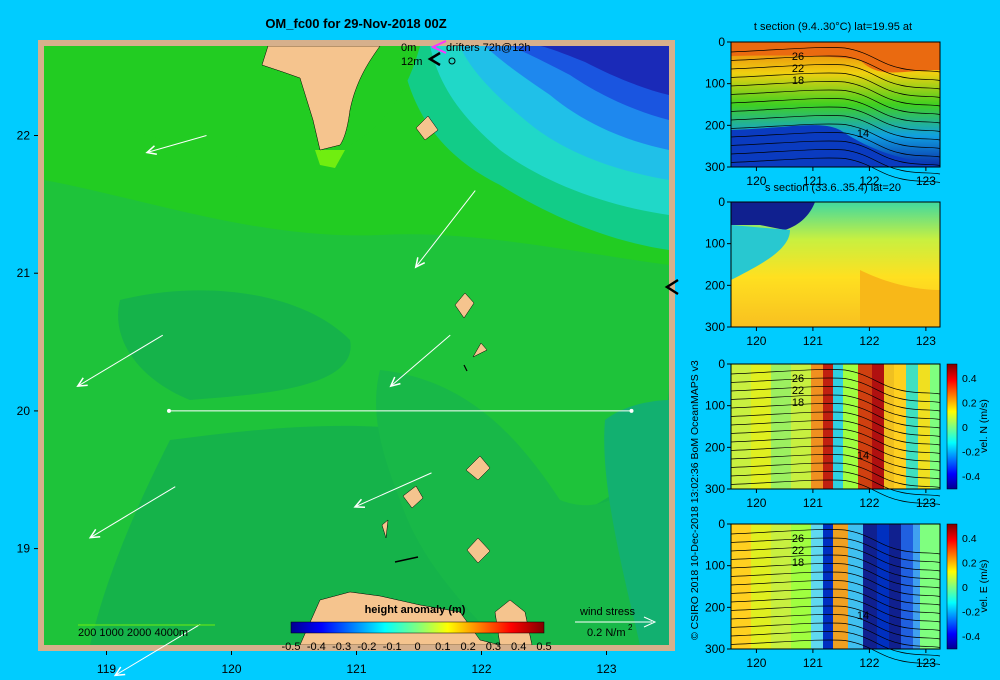  What do you see at coordinates (355, 23) in the screenshot?
I see `figure-title: OM_fc00 for 29-Nov-2018 00Z` at bounding box center [355, 23].